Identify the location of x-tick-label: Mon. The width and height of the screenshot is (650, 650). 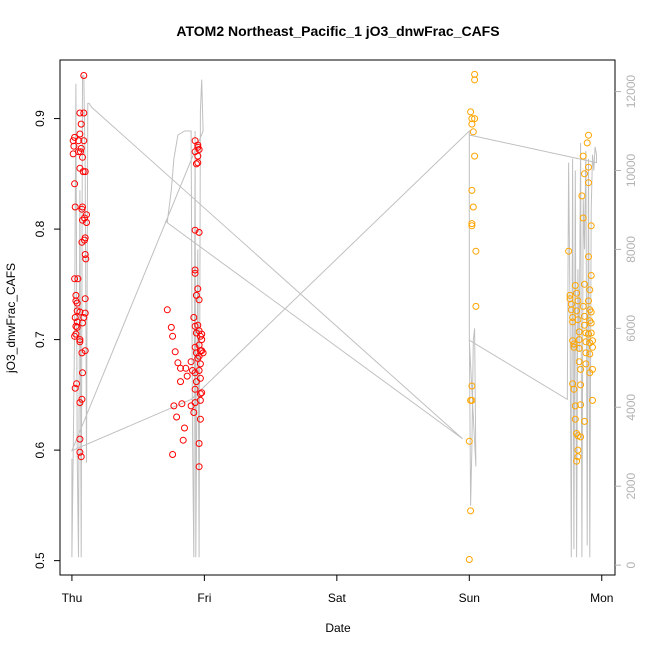
(601, 598).